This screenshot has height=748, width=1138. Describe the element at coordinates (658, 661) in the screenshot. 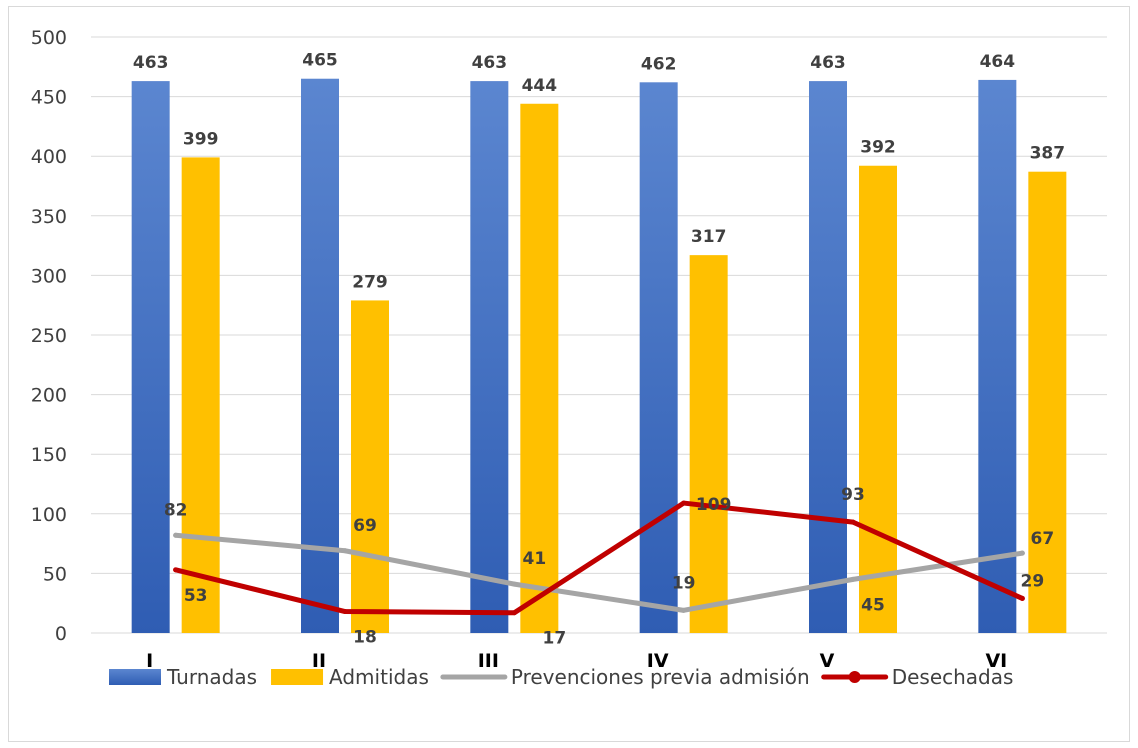

I see `x-category-label: IV` at that location.